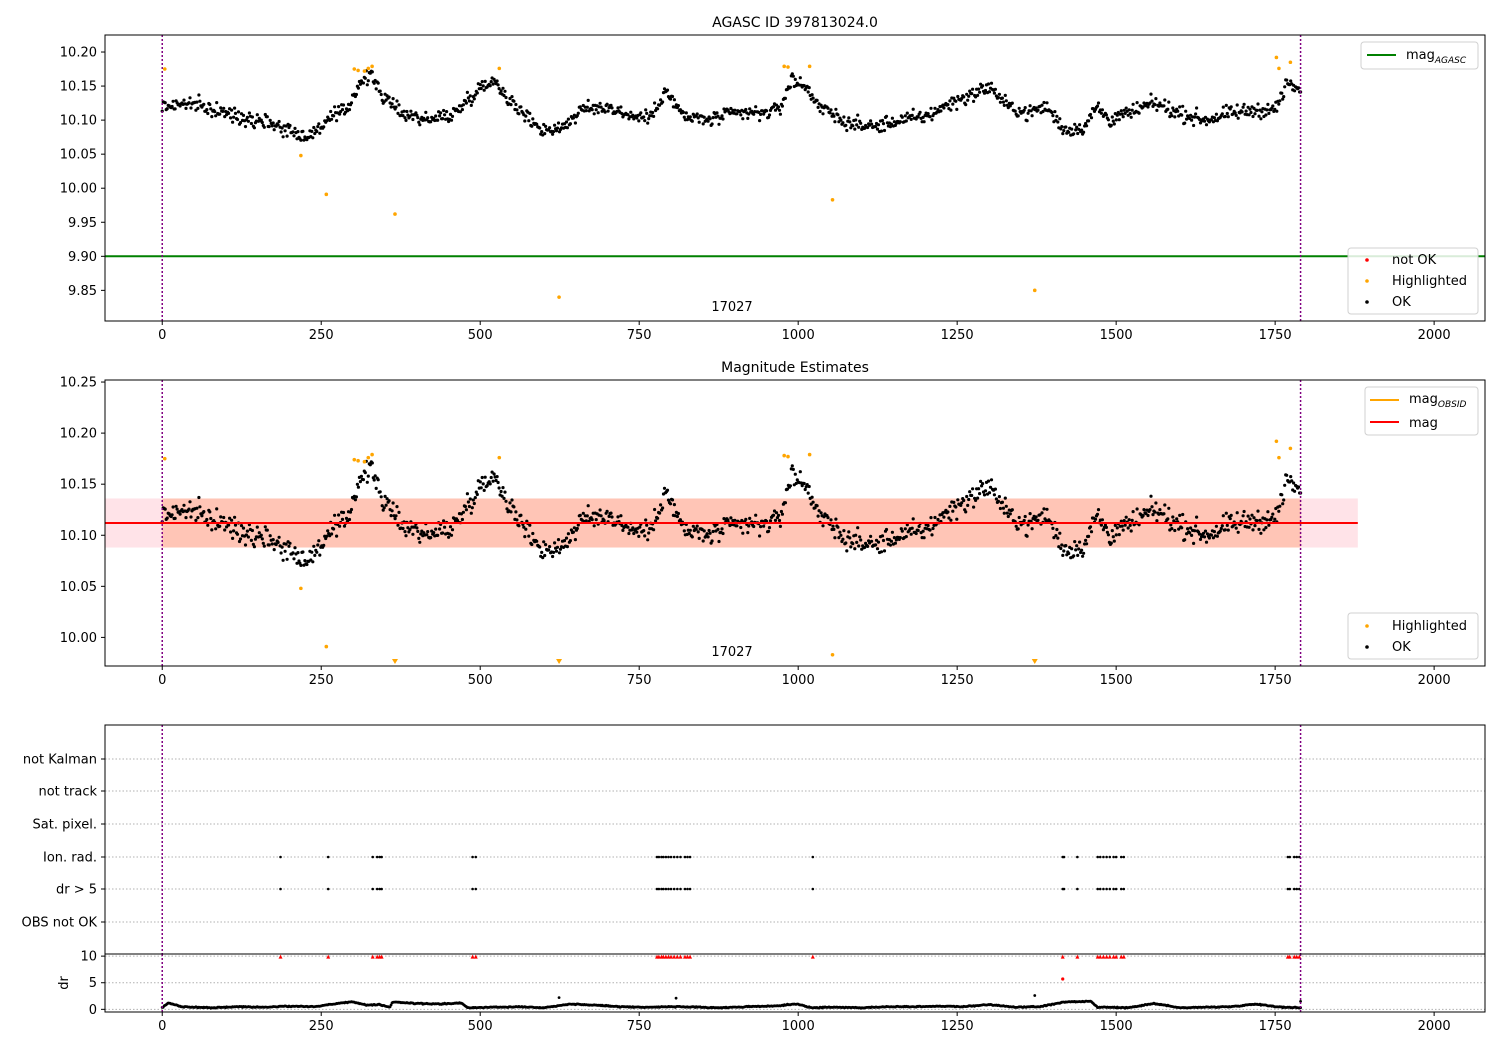 The image size is (1500, 1050). Describe the element at coordinates (381, 857) in the screenshot. I see `ion-rad-flag` at that location.